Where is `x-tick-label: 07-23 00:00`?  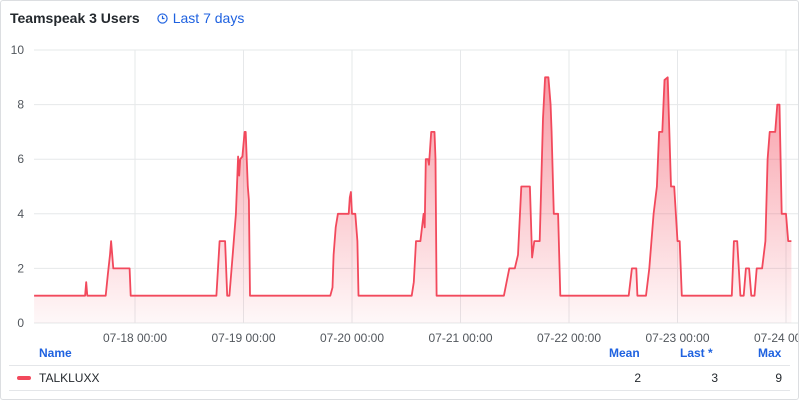 x-tick-label: 07-23 00:00 is located at coordinates (677, 338).